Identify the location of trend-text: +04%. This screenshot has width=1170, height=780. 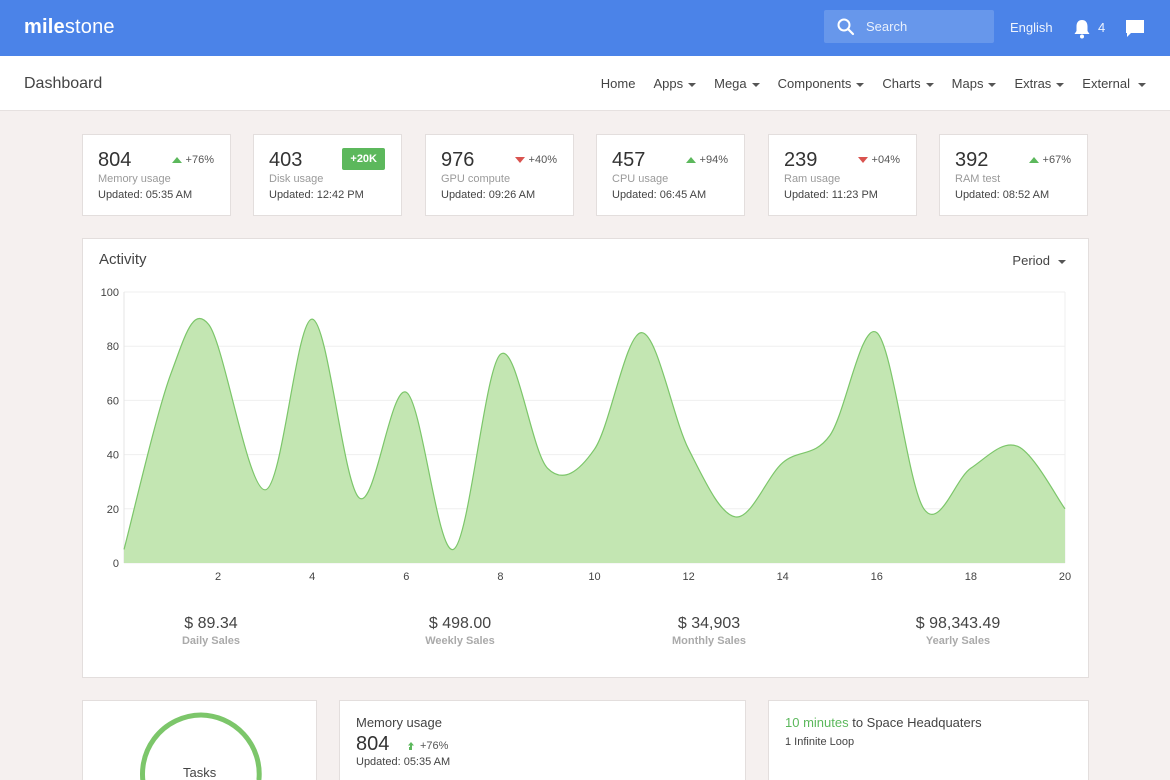
(885, 160).